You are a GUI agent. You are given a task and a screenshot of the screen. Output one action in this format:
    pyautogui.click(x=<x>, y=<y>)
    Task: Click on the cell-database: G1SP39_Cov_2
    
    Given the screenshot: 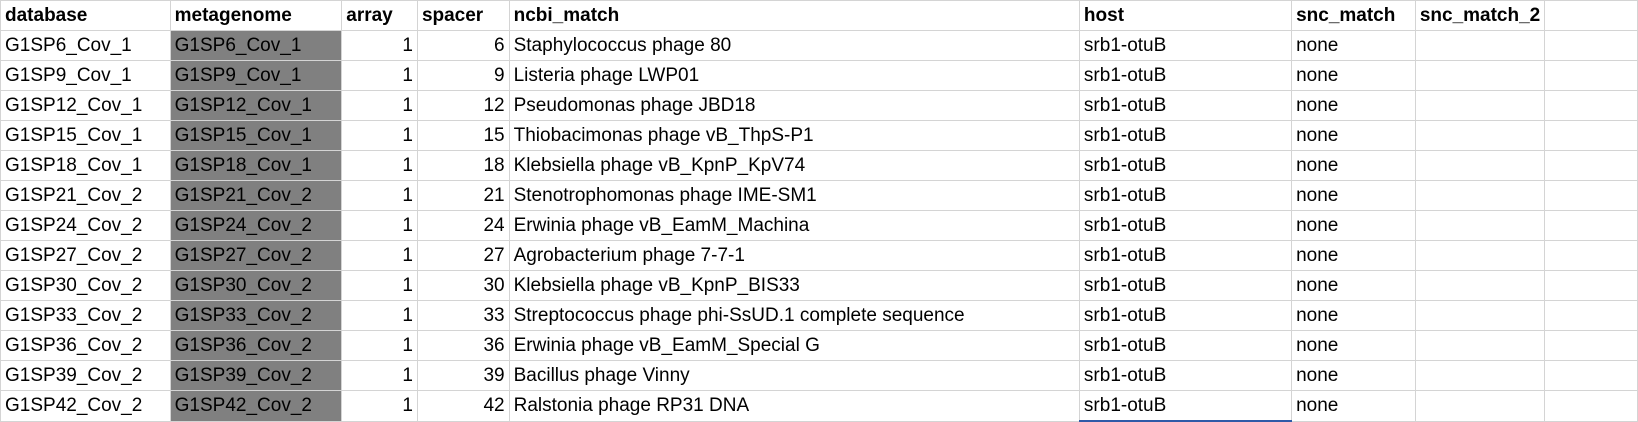 What is the action you would take?
    pyautogui.click(x=85, y=375)
    